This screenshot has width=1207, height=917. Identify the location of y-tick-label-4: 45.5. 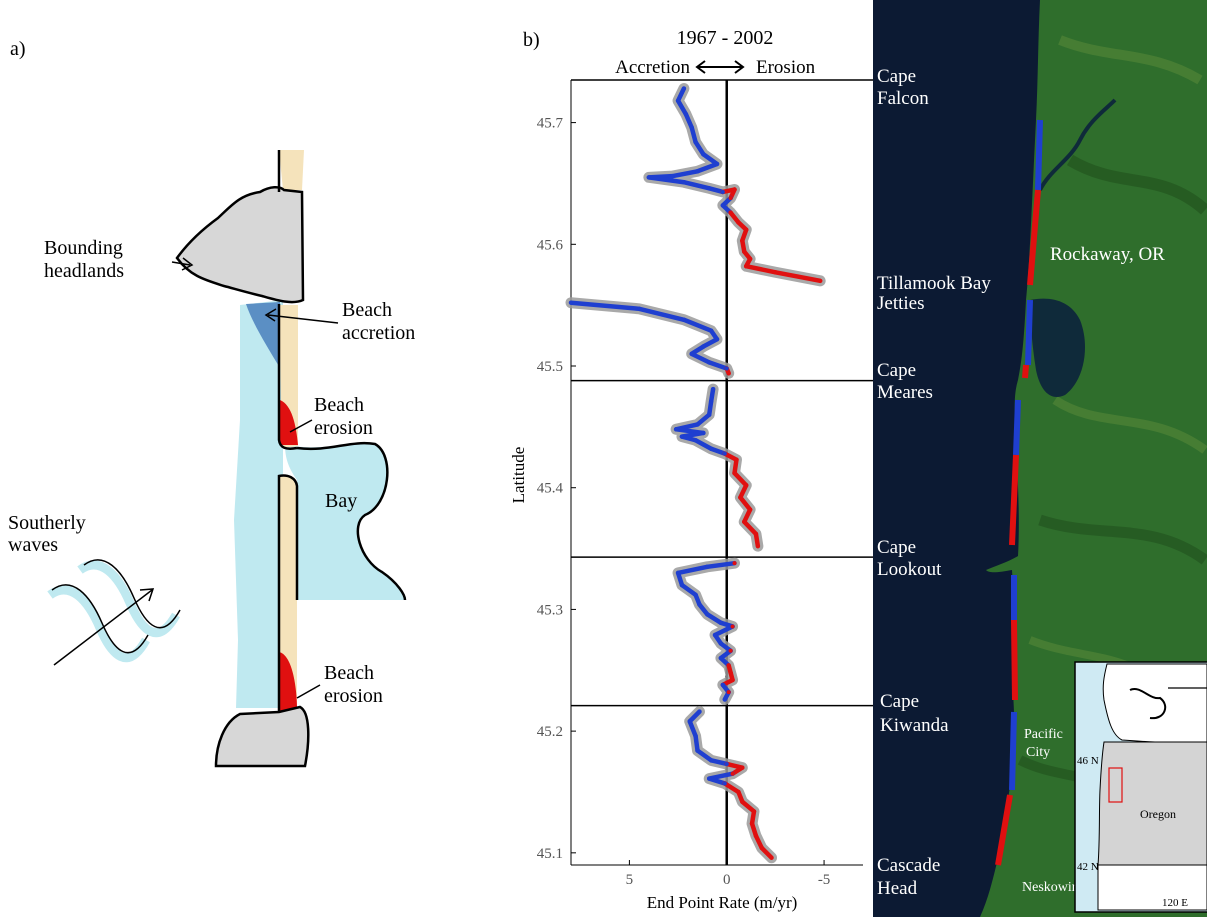
(550, 367).